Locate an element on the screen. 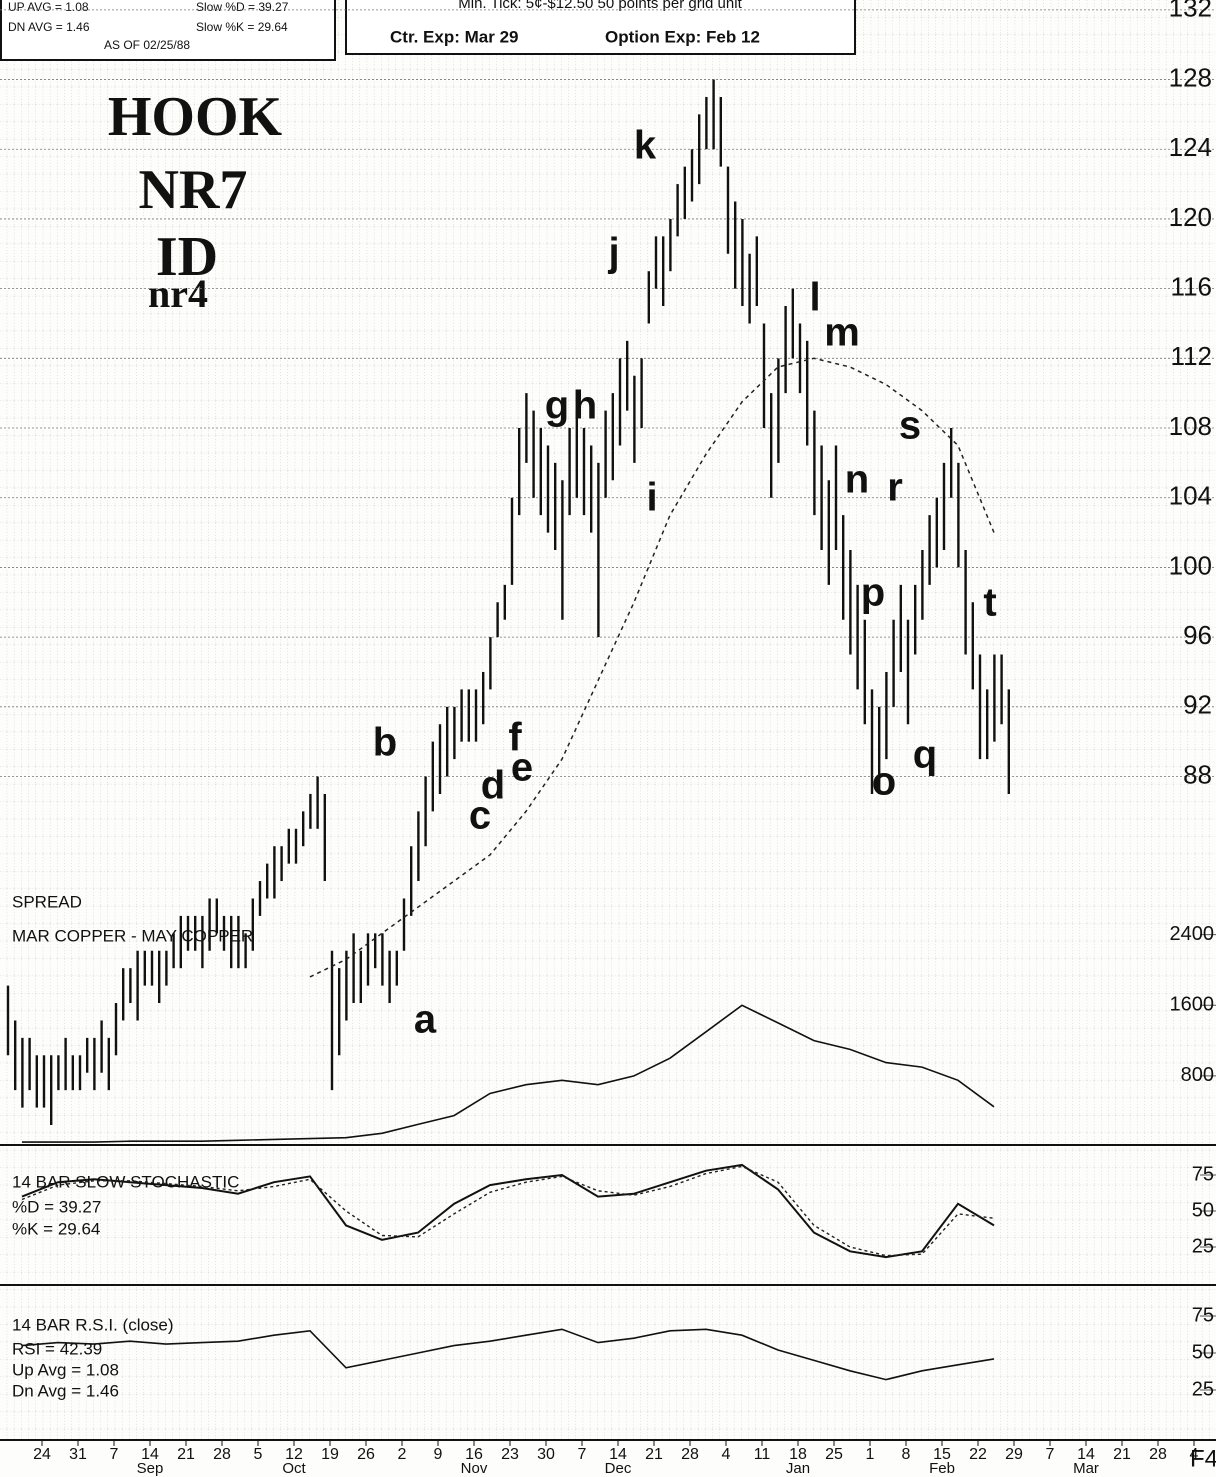  x-tick-label: 24 is located at coordinates (42, 1454).